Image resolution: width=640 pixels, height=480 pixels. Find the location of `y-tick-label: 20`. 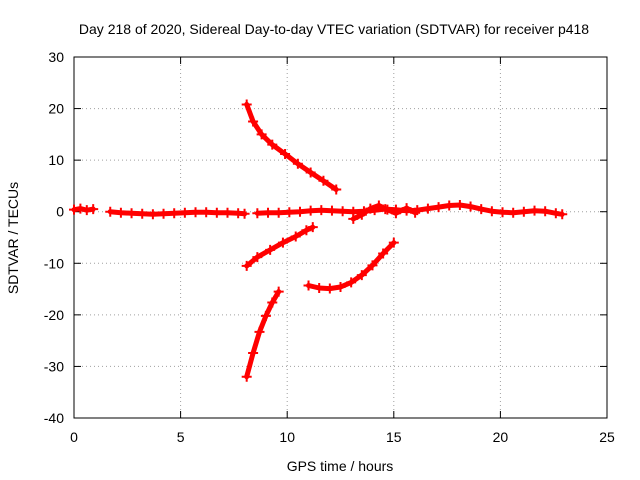

y-tick-label: 20 is located at coordinates (56, 109).